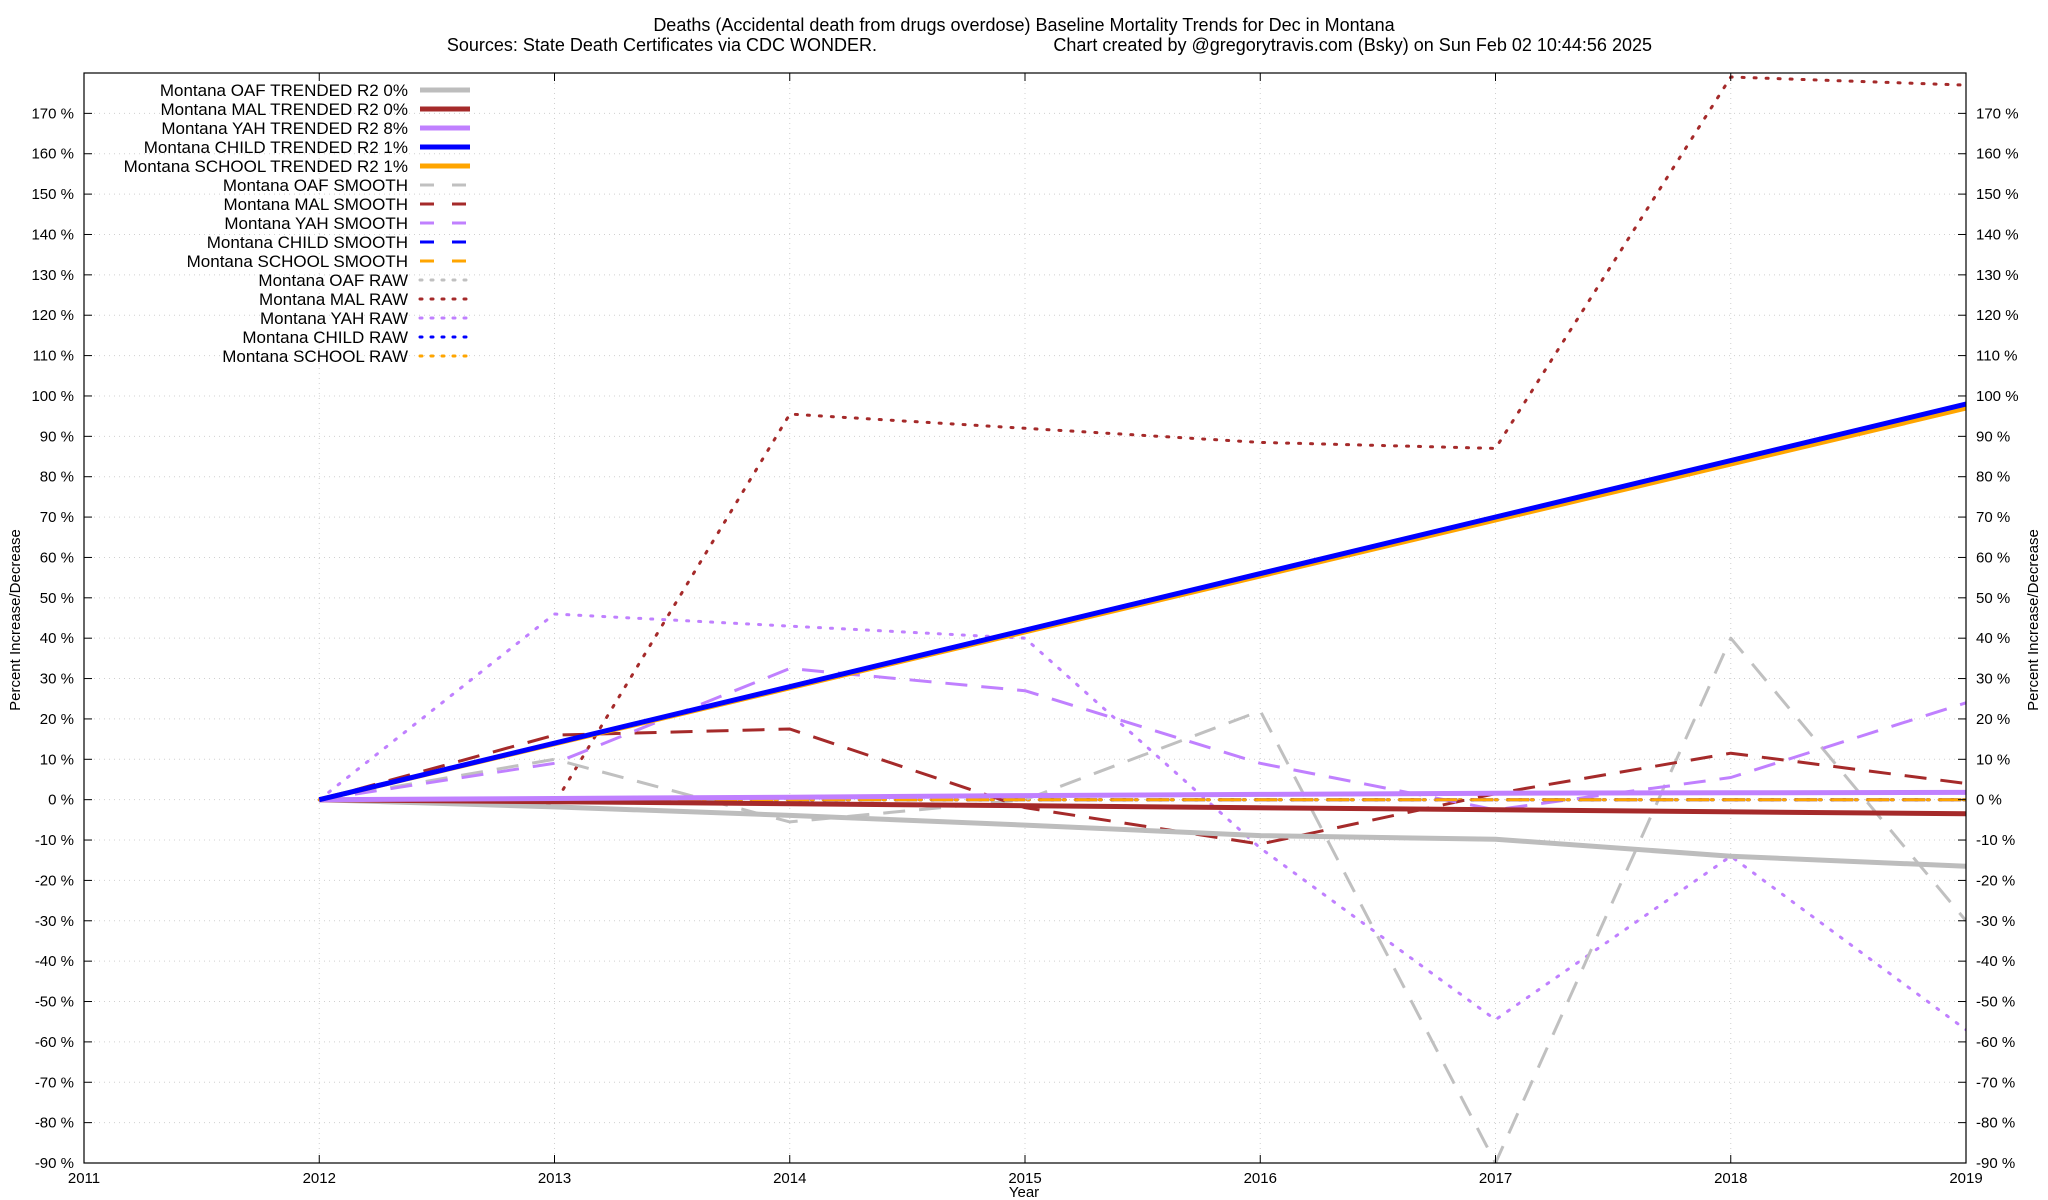 The image size is (2048, 1200). Describe the element at coordinates (1996, 356) in the screenshot. I see `y-tick-label-right: 110 %` at that location.